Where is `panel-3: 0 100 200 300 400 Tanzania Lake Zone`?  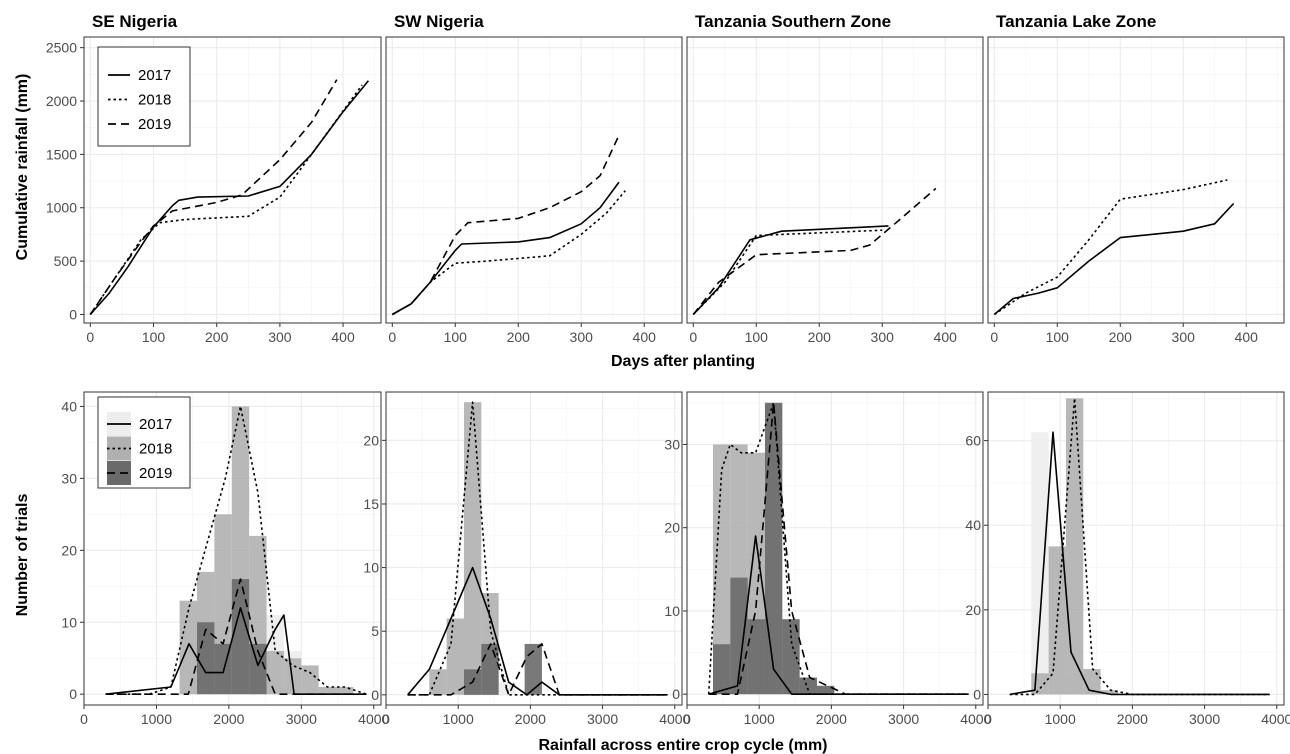 panel-3: 0 100 200 300 400 Tanzania Lake Zone is located at coordinates (1136, 178).